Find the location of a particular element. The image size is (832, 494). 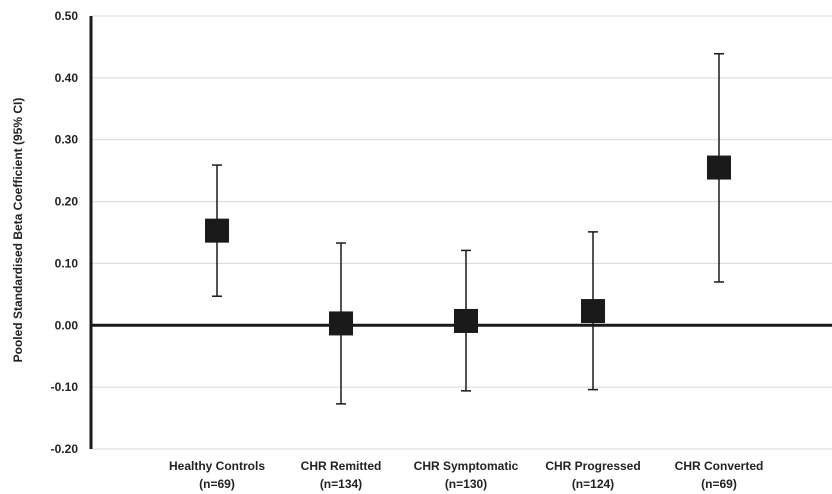

y-tick-label: 0.30 is located at coordinates (67, 140).